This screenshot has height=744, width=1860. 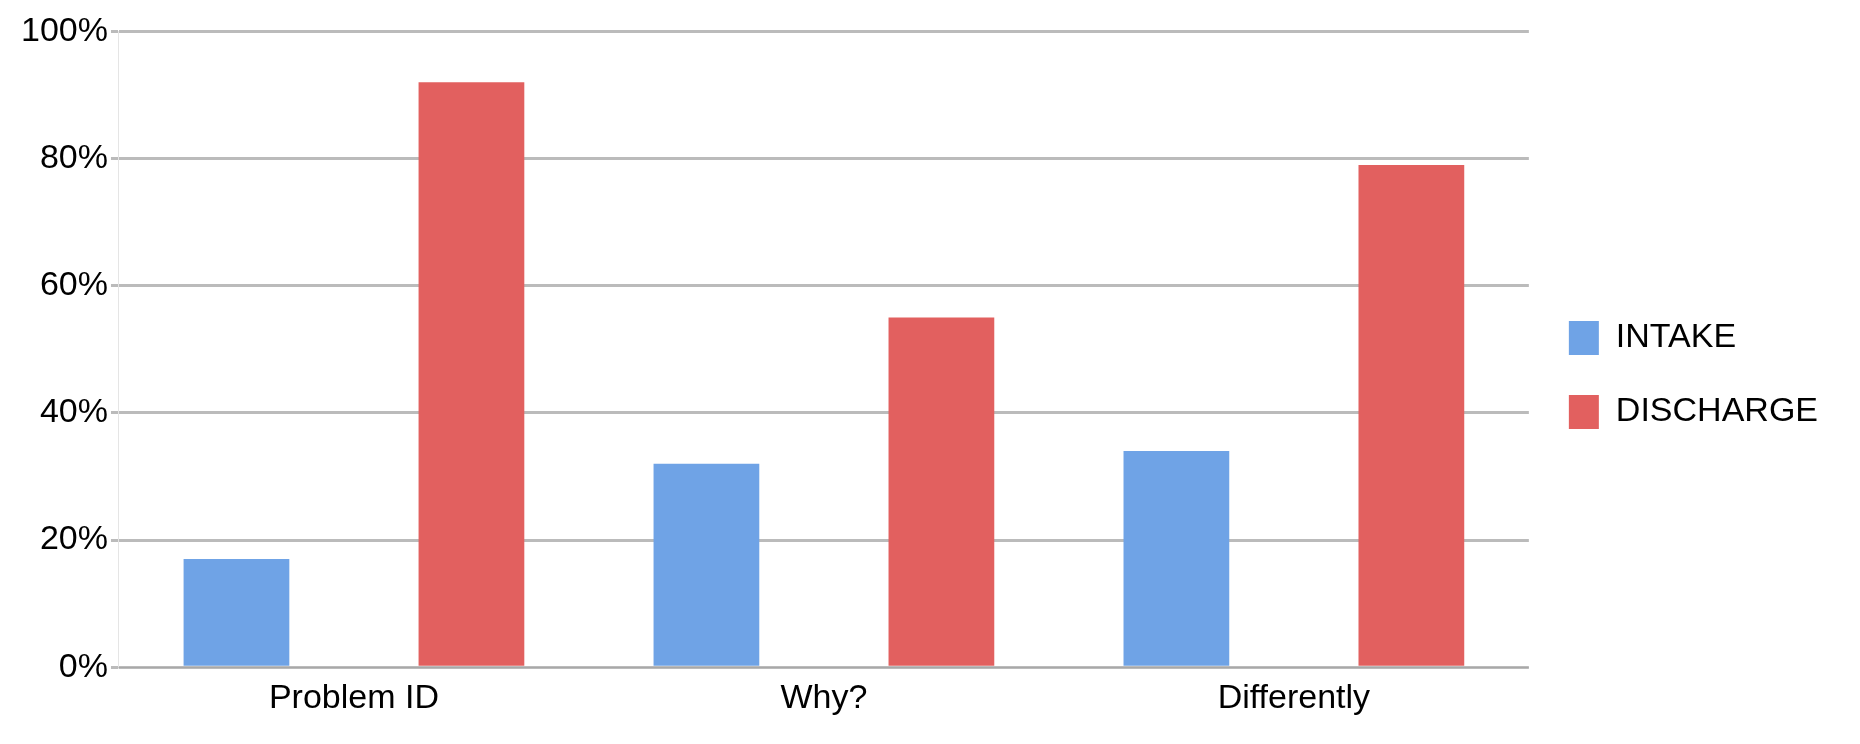 What do you see at coordinates (1716, 409) in the screenshot?
I see `legend-label: DISCHARGE` at bounding box center [1716, 409].